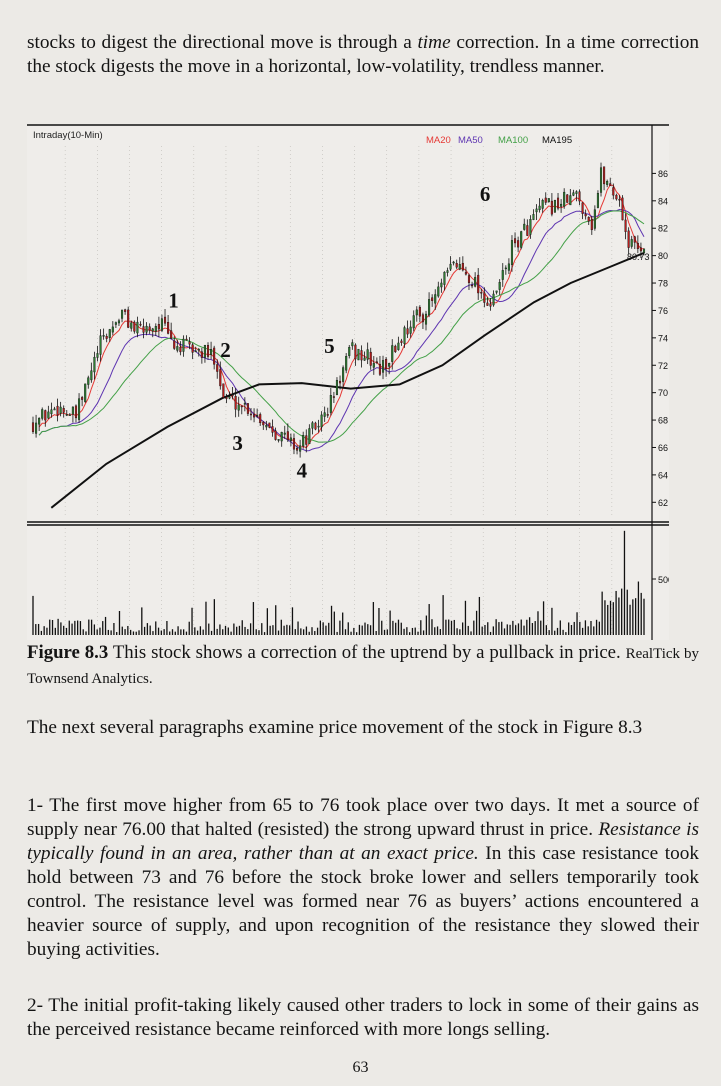  I want to click on wave-labels: 1 2 3 4 5 6, so click(329, 332).